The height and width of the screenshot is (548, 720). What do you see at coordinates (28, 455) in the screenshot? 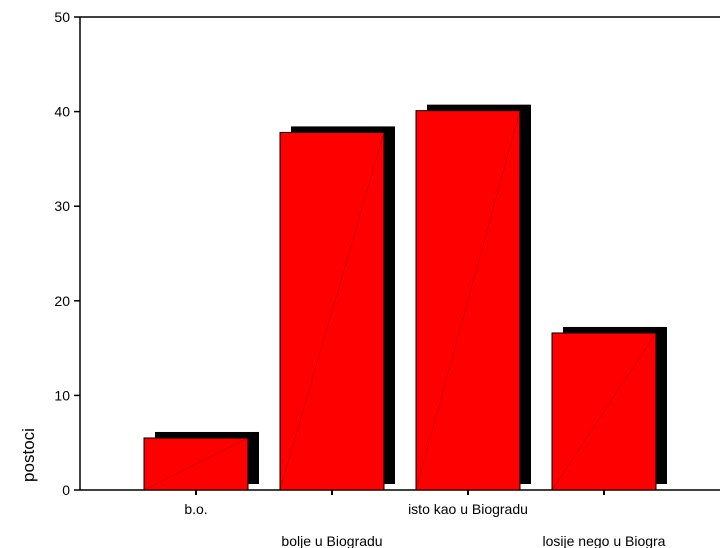
I see `y-axis-title: postoci` at bounding box center [28, 455].